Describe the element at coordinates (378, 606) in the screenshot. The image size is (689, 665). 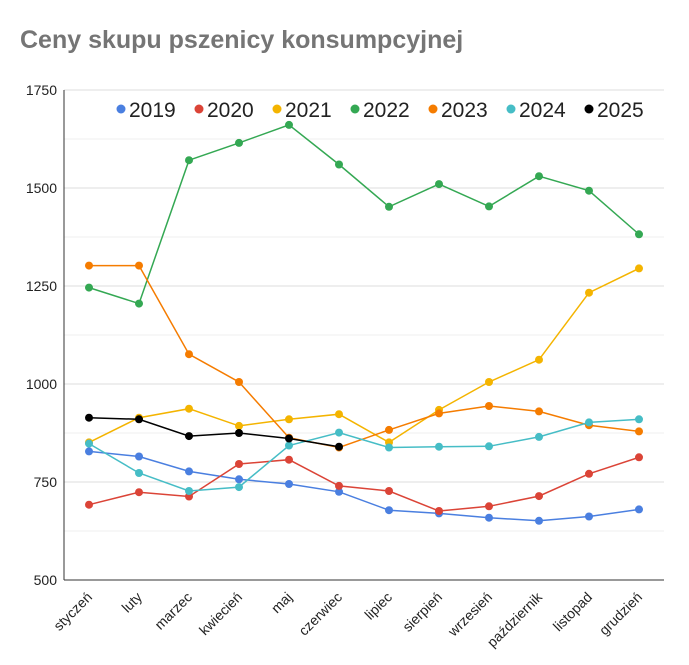
I see `x-tick-label: lipiec` at that location.